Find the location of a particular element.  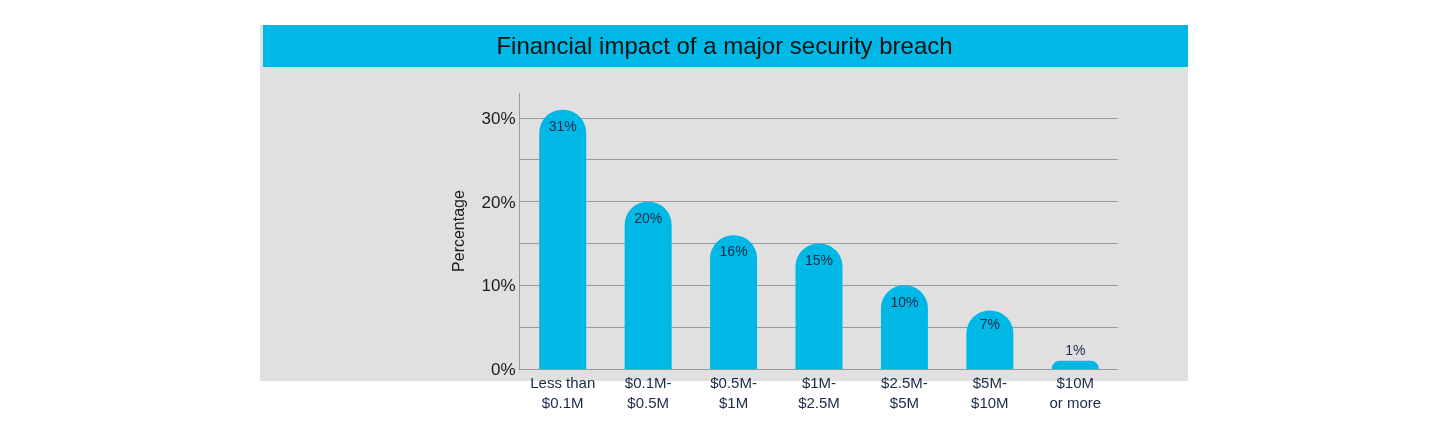

data-label: 16% is located at coordinates (733, 251).